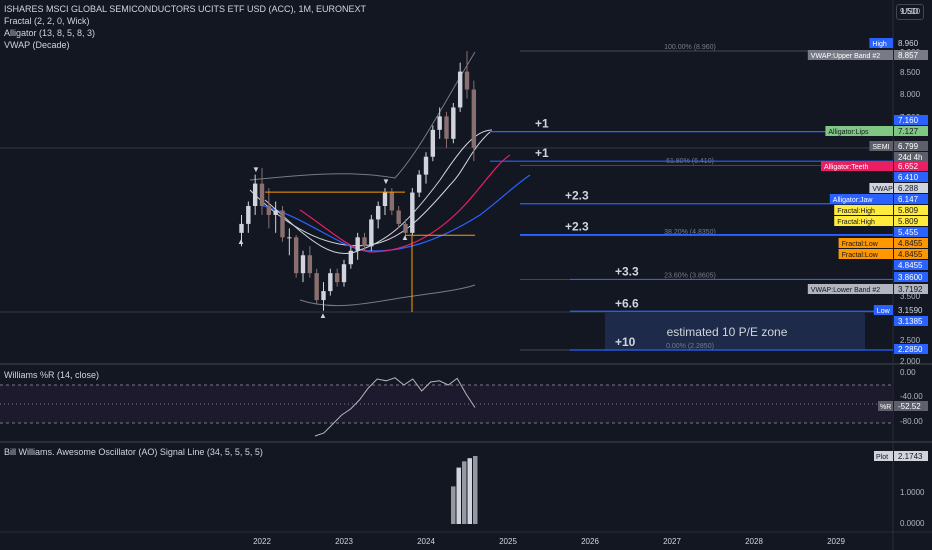 The height and width of the screenshot is (550, 932). I want to click on price-label-value: 5.455, so click(908, 232).